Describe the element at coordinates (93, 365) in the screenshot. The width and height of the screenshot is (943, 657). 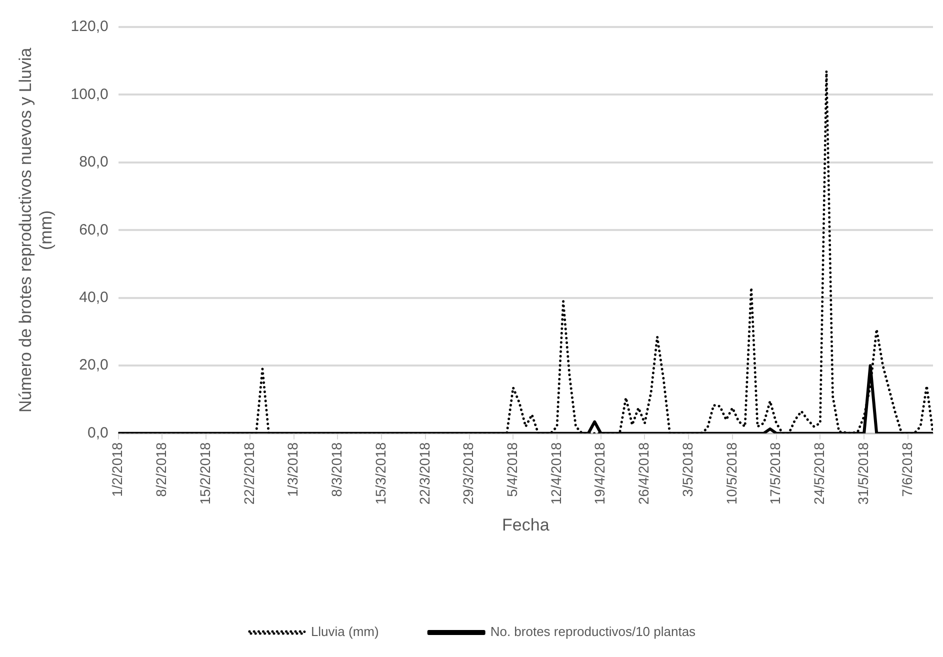
I see `y-tick-label: 20,0` at that location.